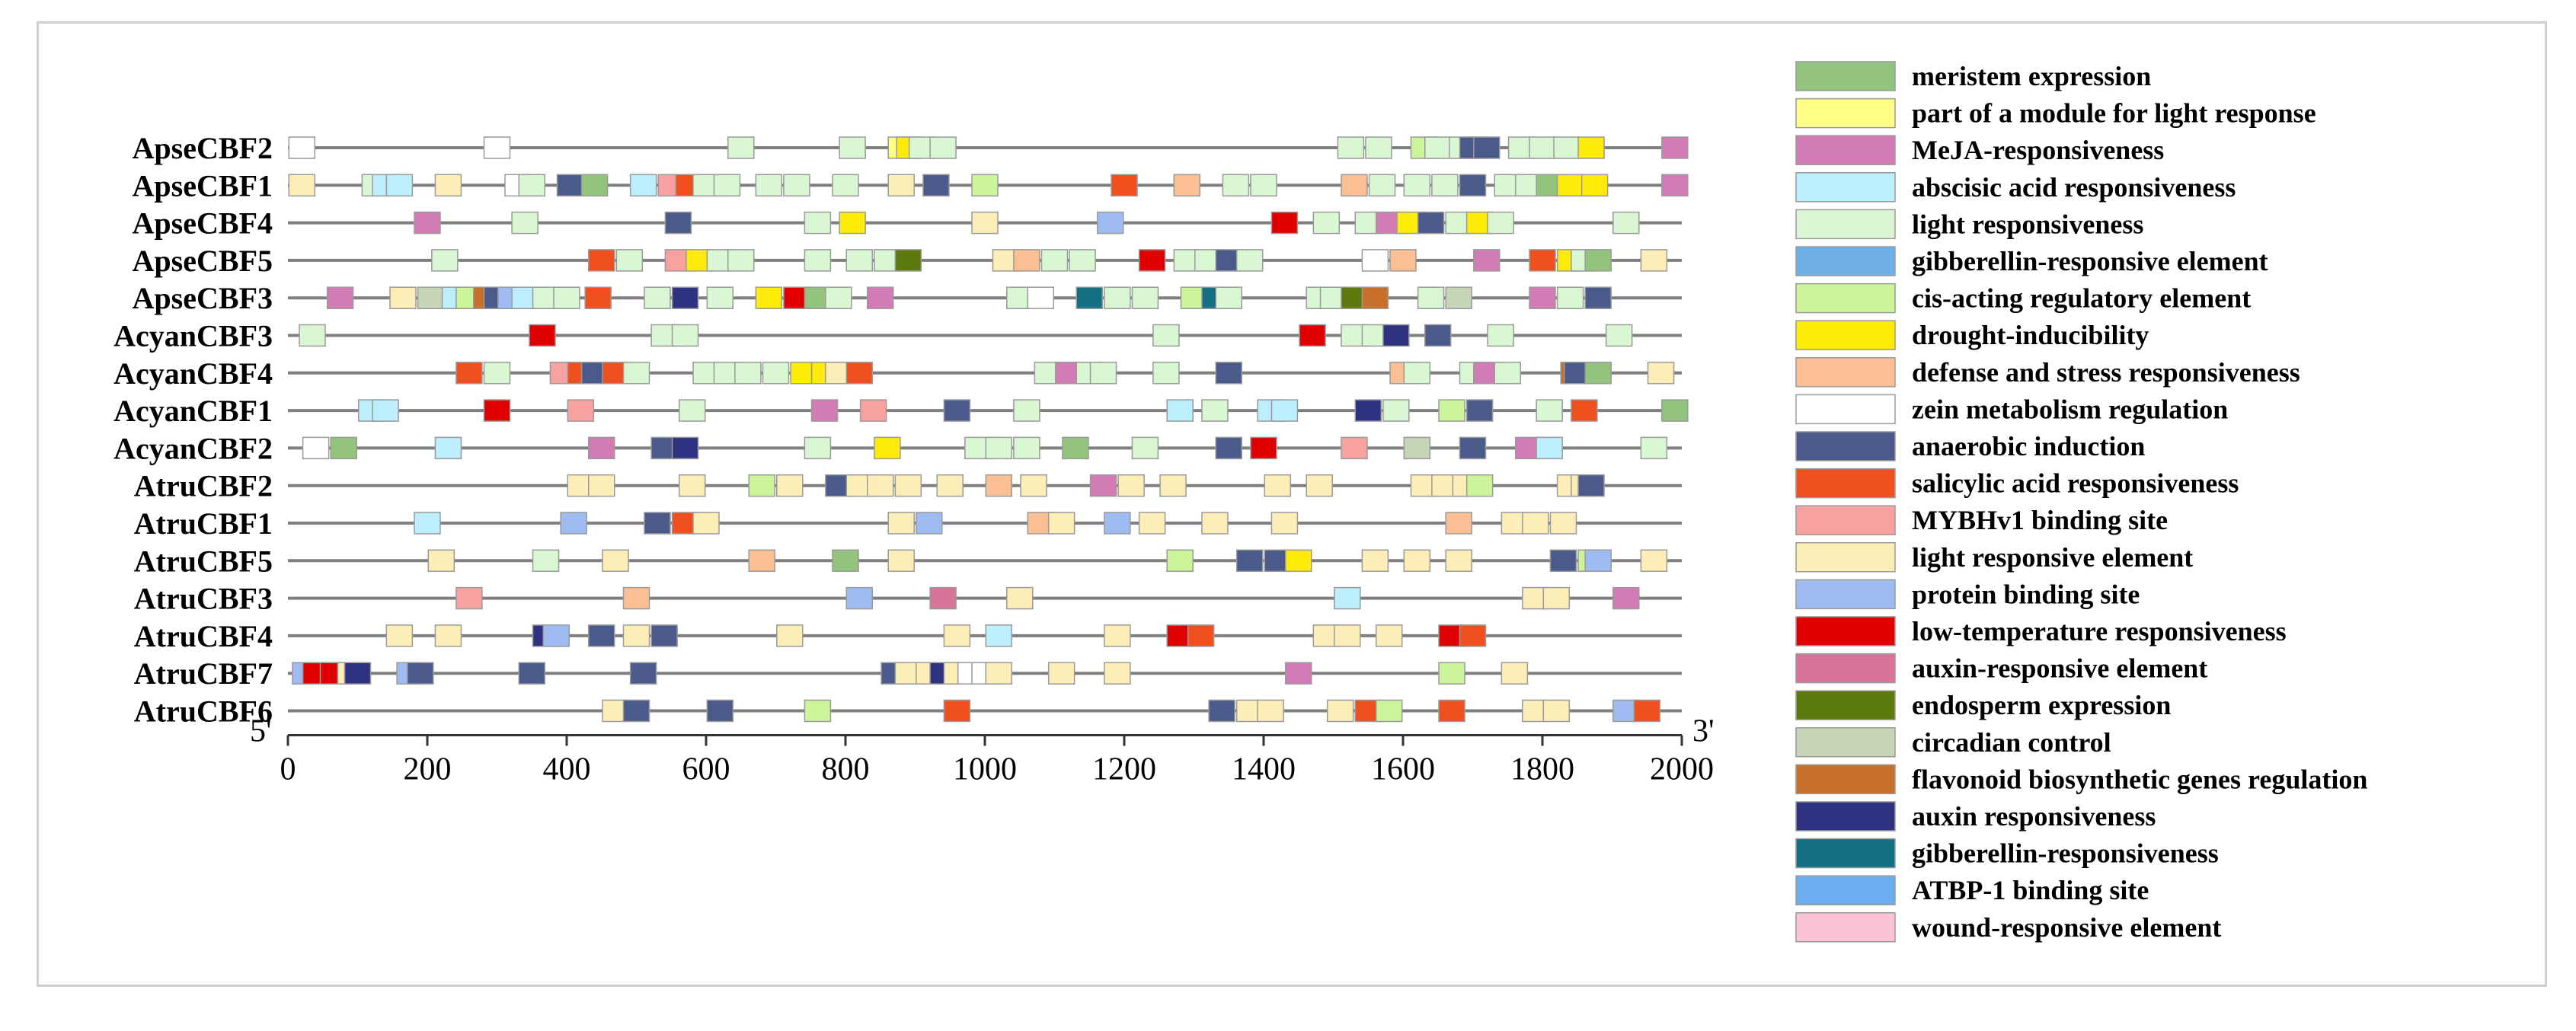 The width and height of the screenshot is (2576, 1031). What do you see at coordinates (2099, 631) in the screenshot?
I see `legend-label: low-temperature responsiveness` at bounding box center [2099, 631].